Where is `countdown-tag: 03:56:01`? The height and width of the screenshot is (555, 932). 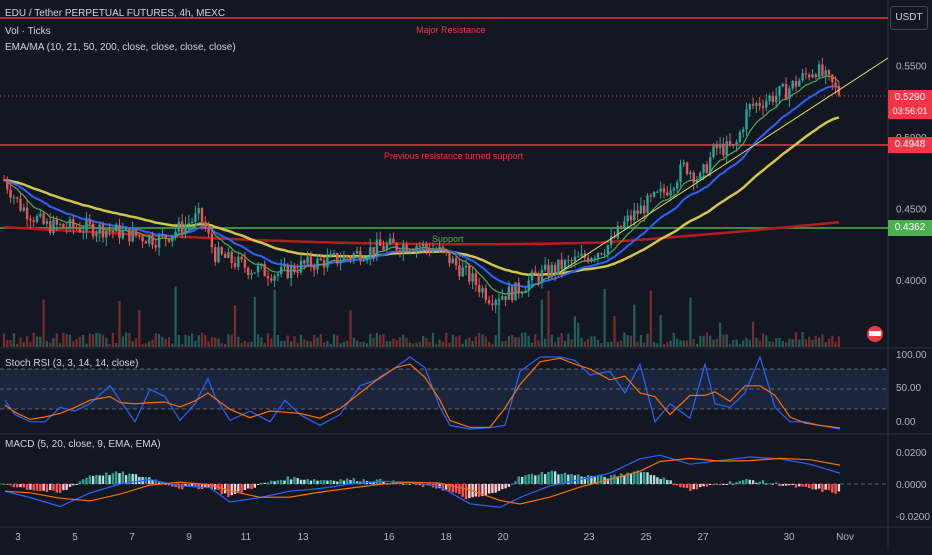 countdown-tag: 03:56:01 is located at coordinates (910, 111).